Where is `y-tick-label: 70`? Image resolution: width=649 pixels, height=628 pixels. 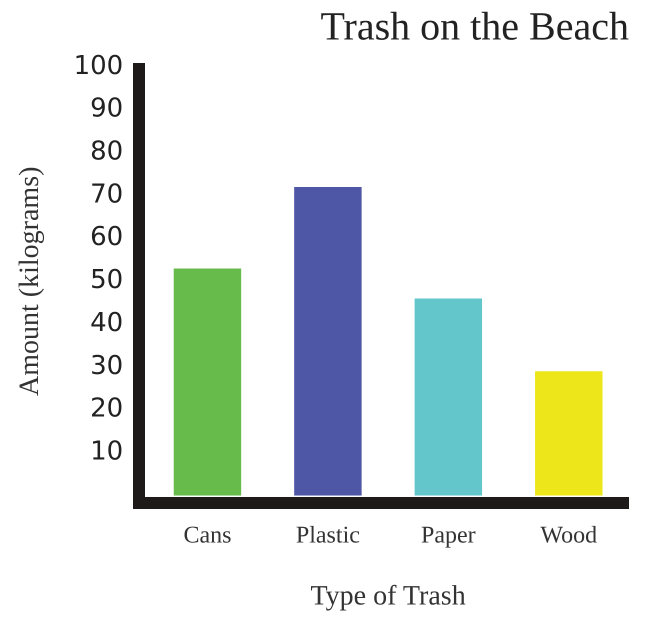 y-tick-label: 70 is located at coordinates (107, 194).